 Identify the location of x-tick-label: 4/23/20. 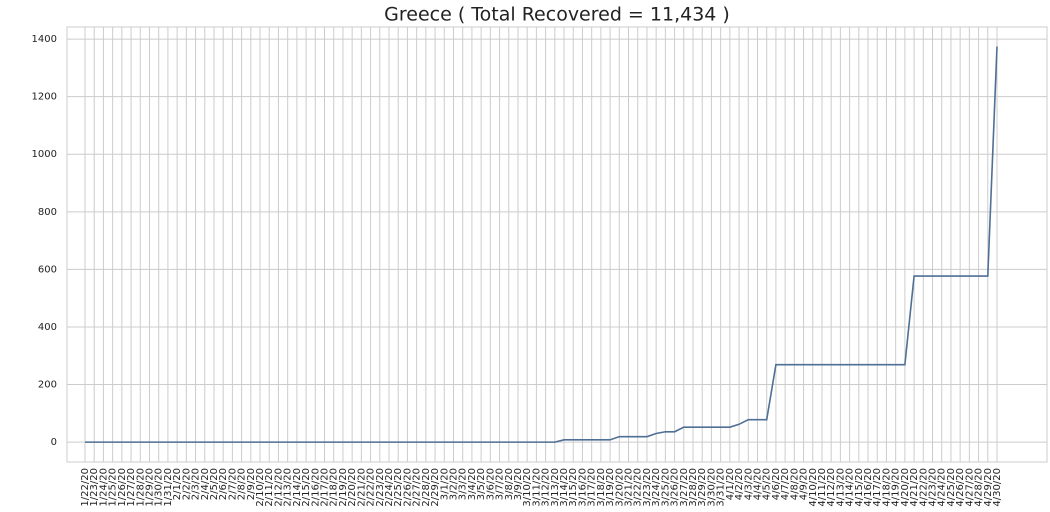
(933, 487).